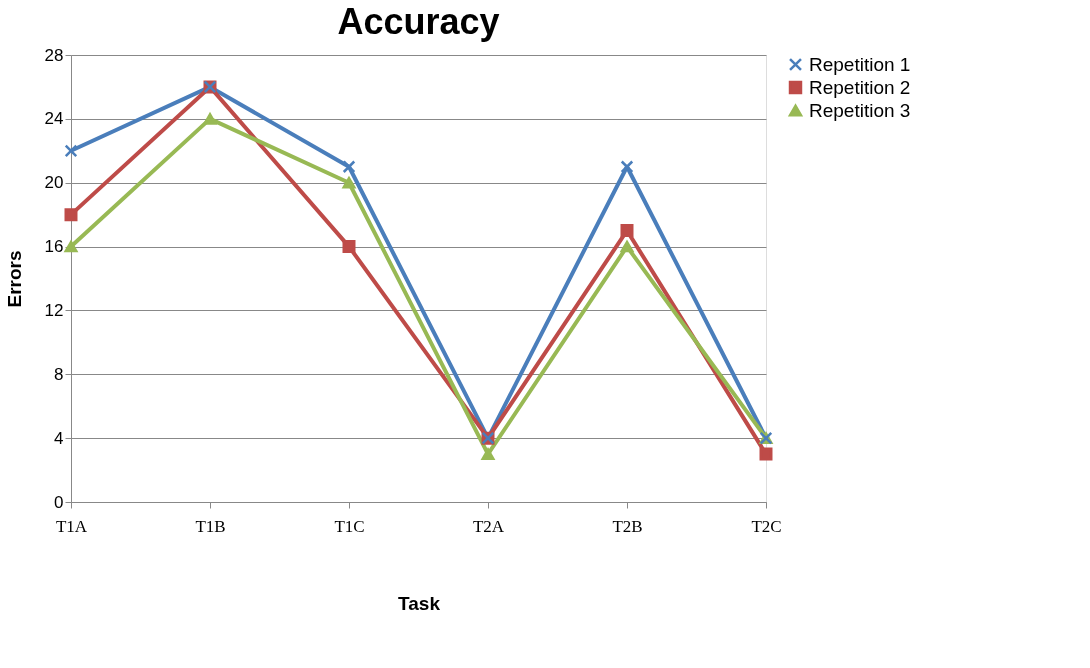 This screenshot has width=1090, height=668. What do you see at coordinates (59, 374) in the screenshot?
I see `y-tick-label: 8` at bounding box center [59, 374].